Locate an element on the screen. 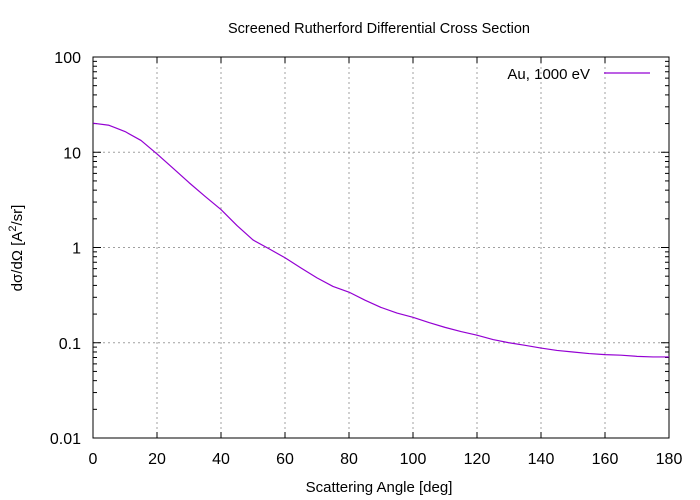 The height and width of the screenshot is (500, 700). y-tick-label: 0.1 is located at coordinates (70, 344).